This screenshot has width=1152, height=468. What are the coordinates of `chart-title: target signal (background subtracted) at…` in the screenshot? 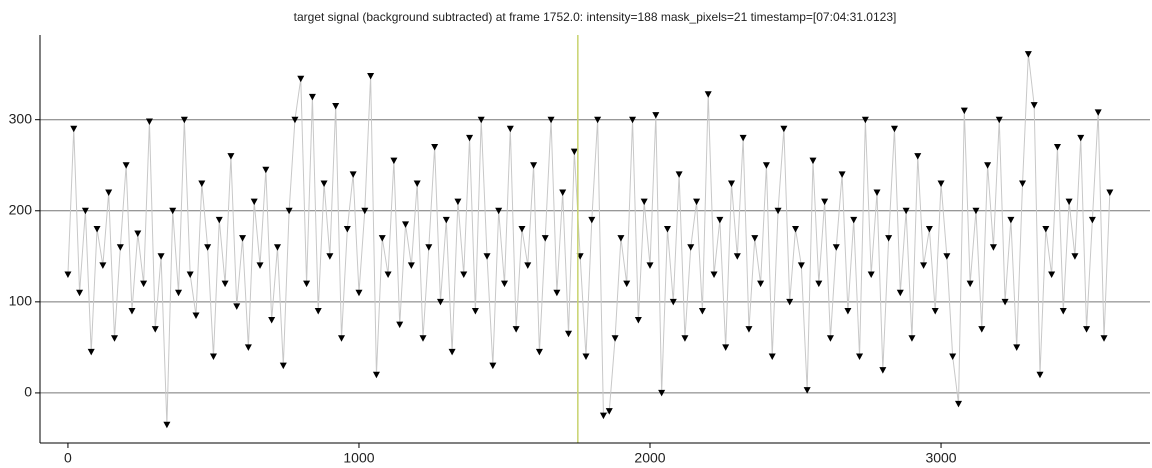 It's located at (595, 17).